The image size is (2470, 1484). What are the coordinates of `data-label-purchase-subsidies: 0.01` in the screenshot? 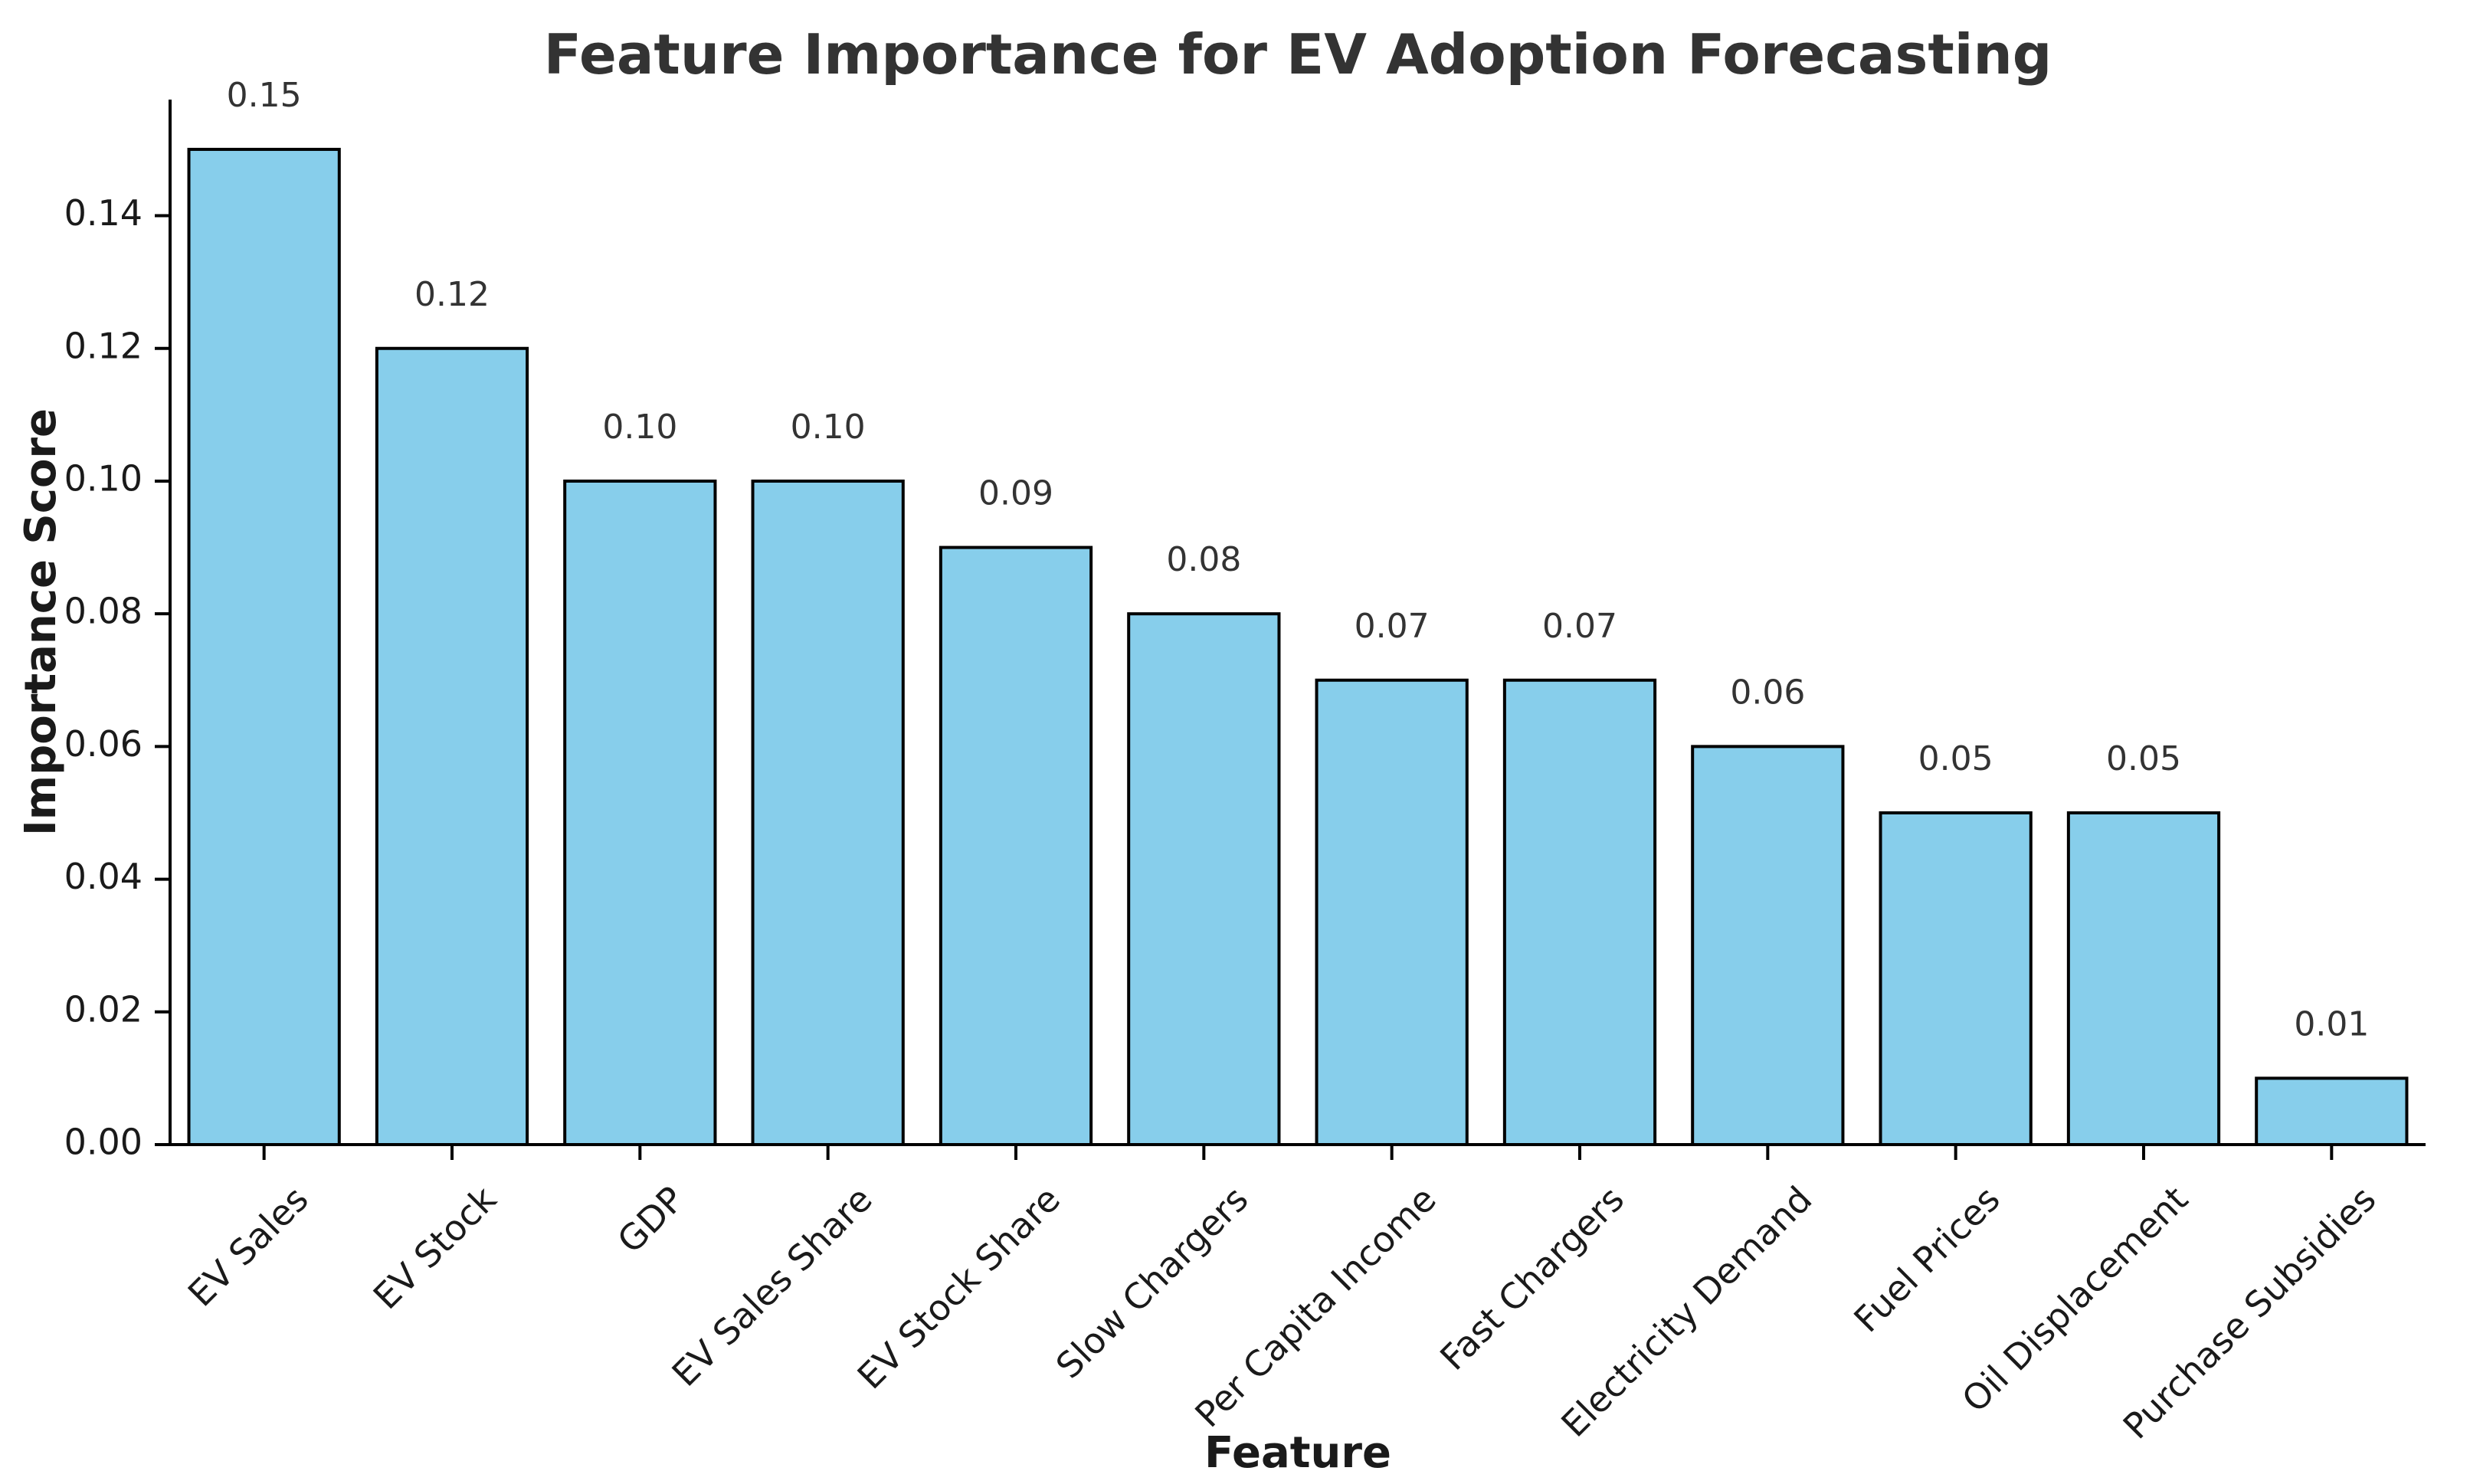 It's located at (2331, 1023).